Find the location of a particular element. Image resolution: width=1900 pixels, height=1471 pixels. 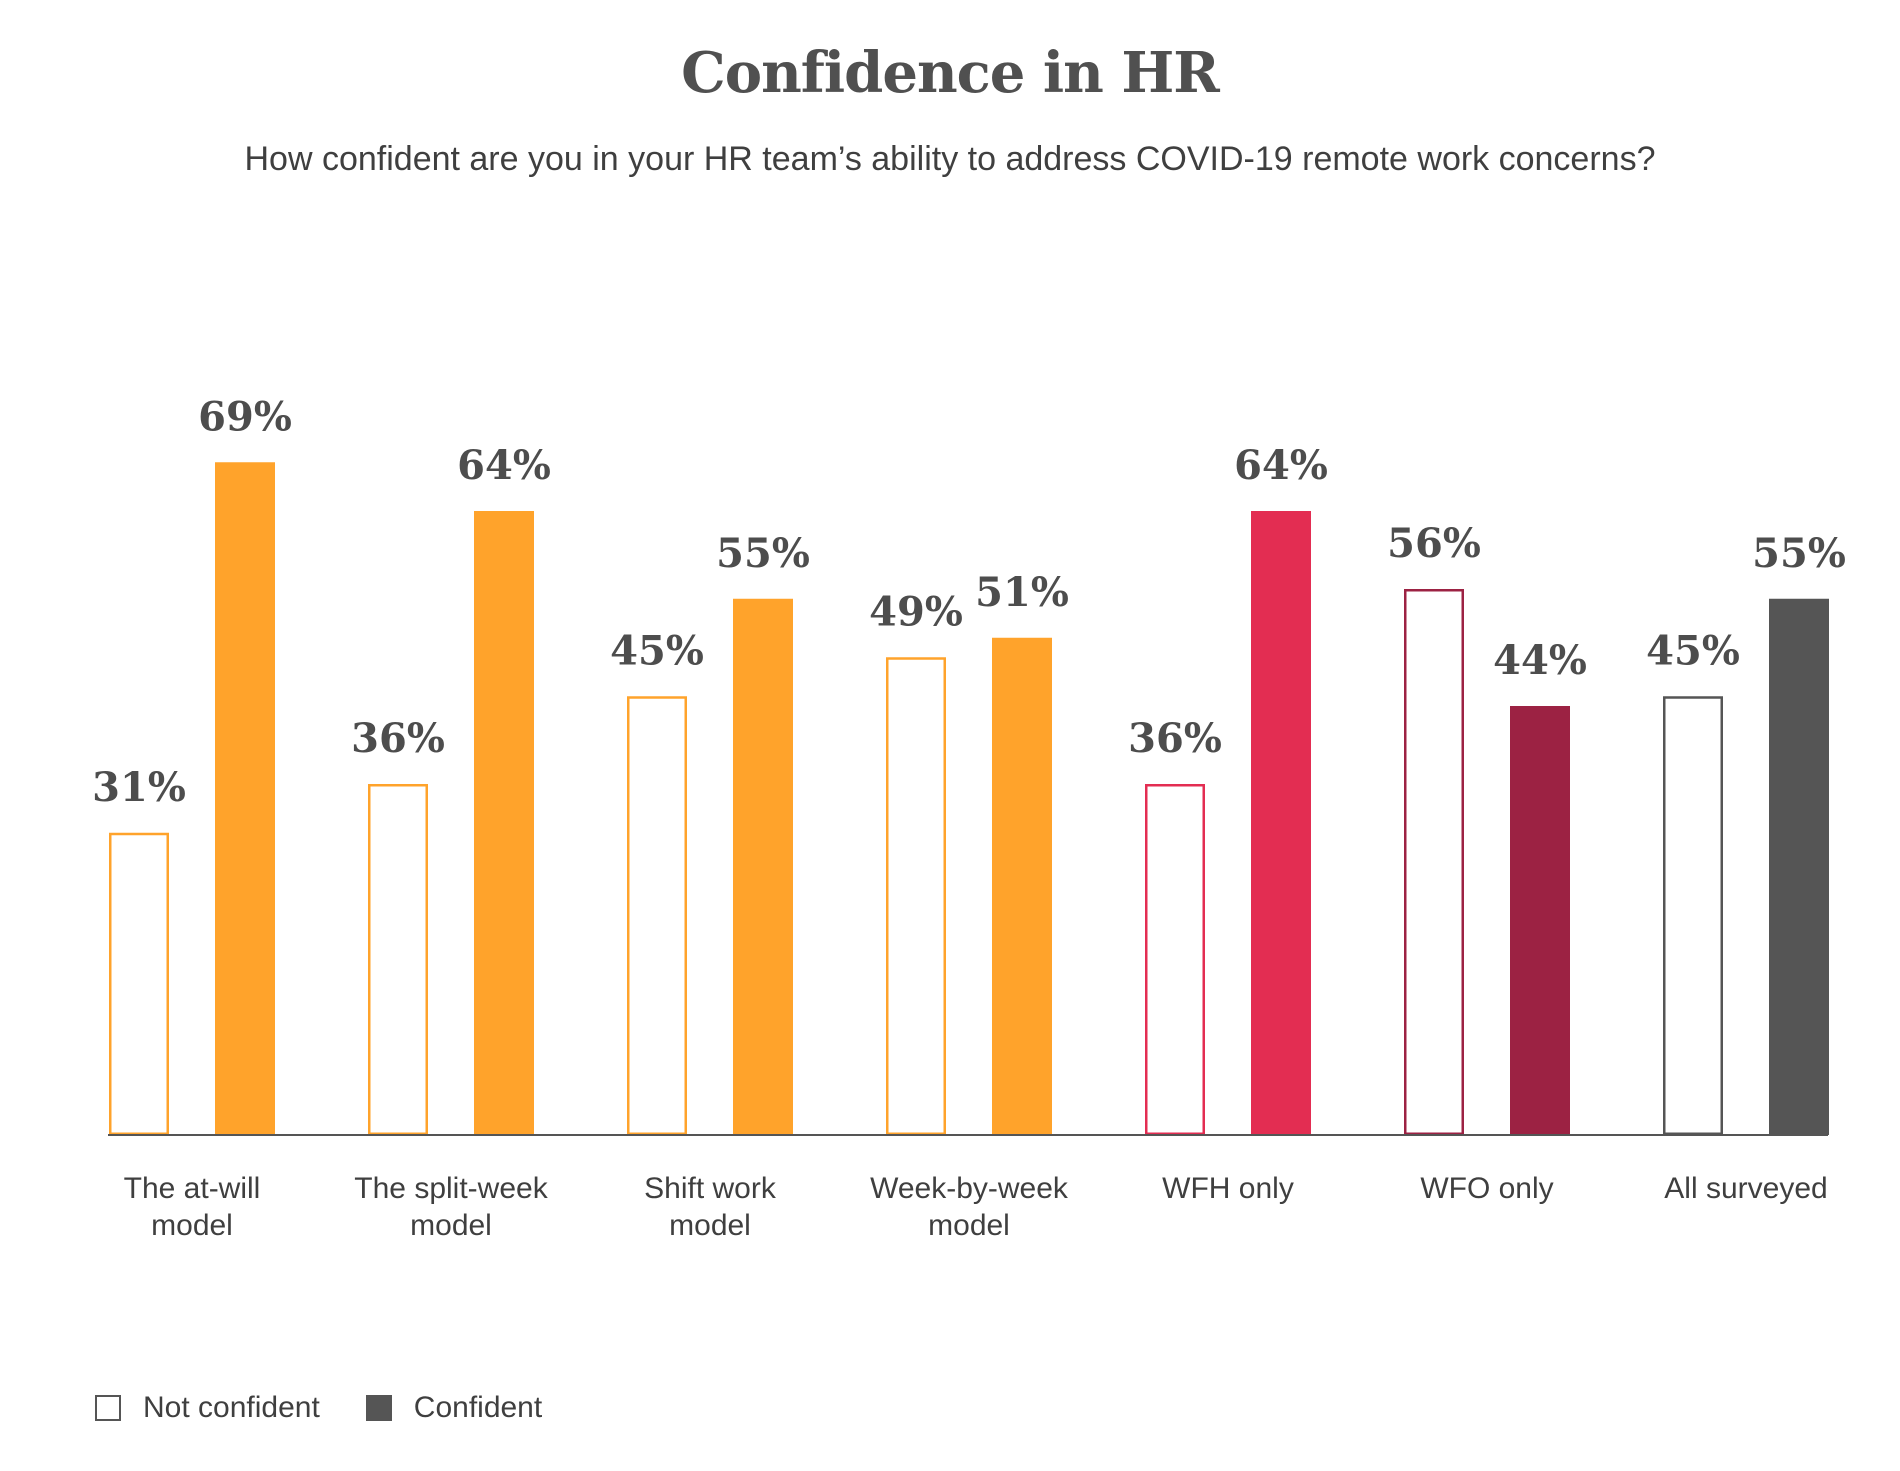

category-label-line: The split-week is located at coordinates (451, 1188).